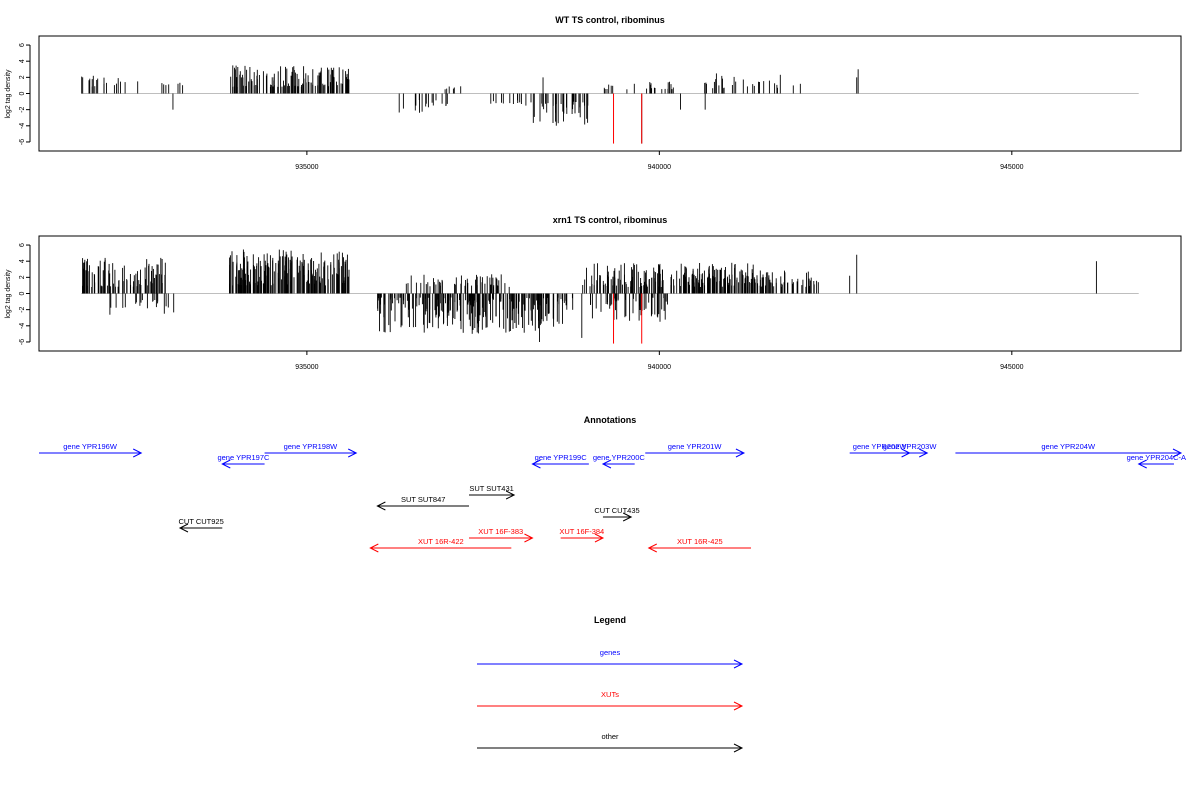 This screenshot has height=805, width=1200. Describe the element at coordinates (22, 309) in the screenshot. I see `xrn1-y-tick-label: -2` at that location.